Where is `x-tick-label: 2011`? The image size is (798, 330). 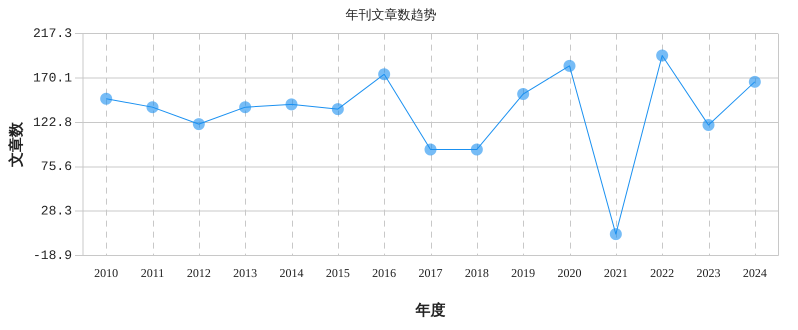
x-tick-label: 2011 is located at coordinates (152, 273).